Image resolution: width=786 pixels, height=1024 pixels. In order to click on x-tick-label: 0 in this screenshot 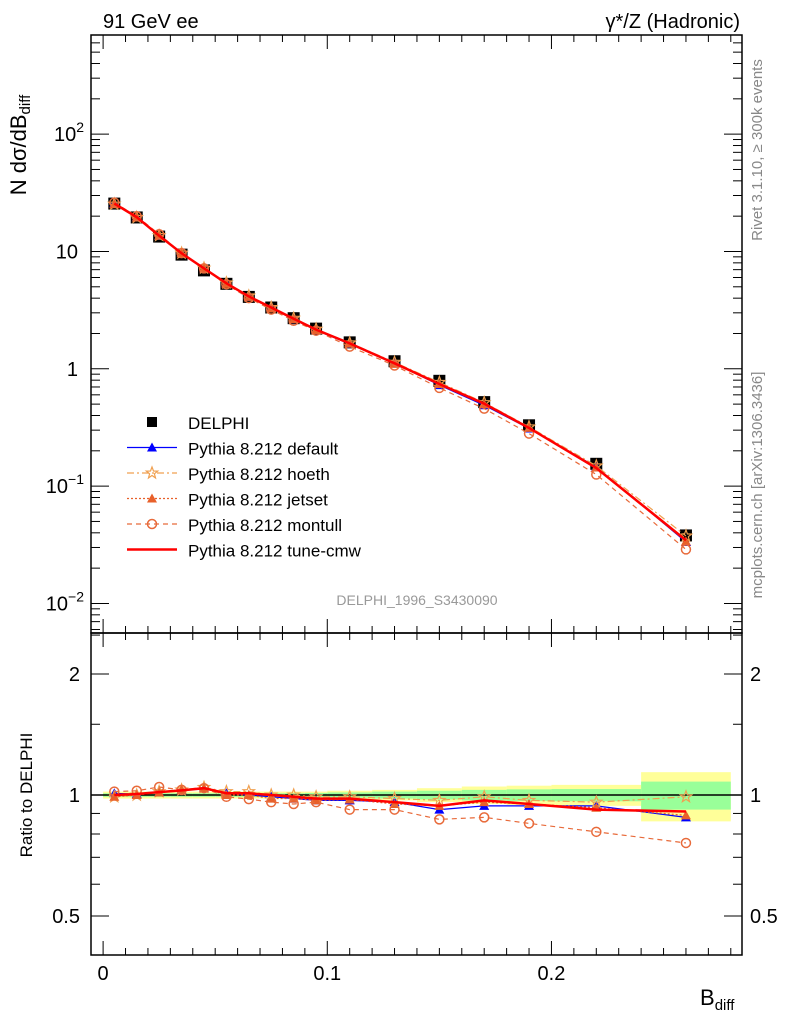, I will do `click(103, 974)`.